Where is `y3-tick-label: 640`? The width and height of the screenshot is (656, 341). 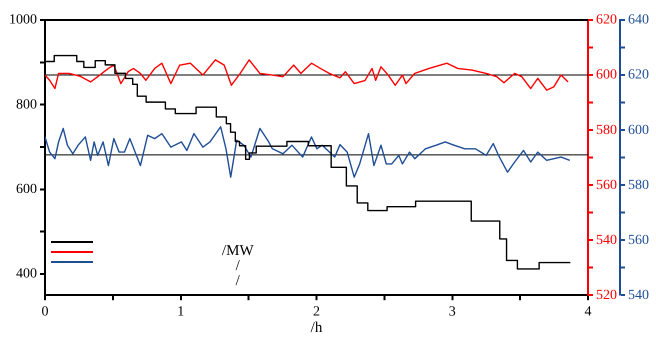
y3-tick-label: 640 is located at coordinates (638, 20).